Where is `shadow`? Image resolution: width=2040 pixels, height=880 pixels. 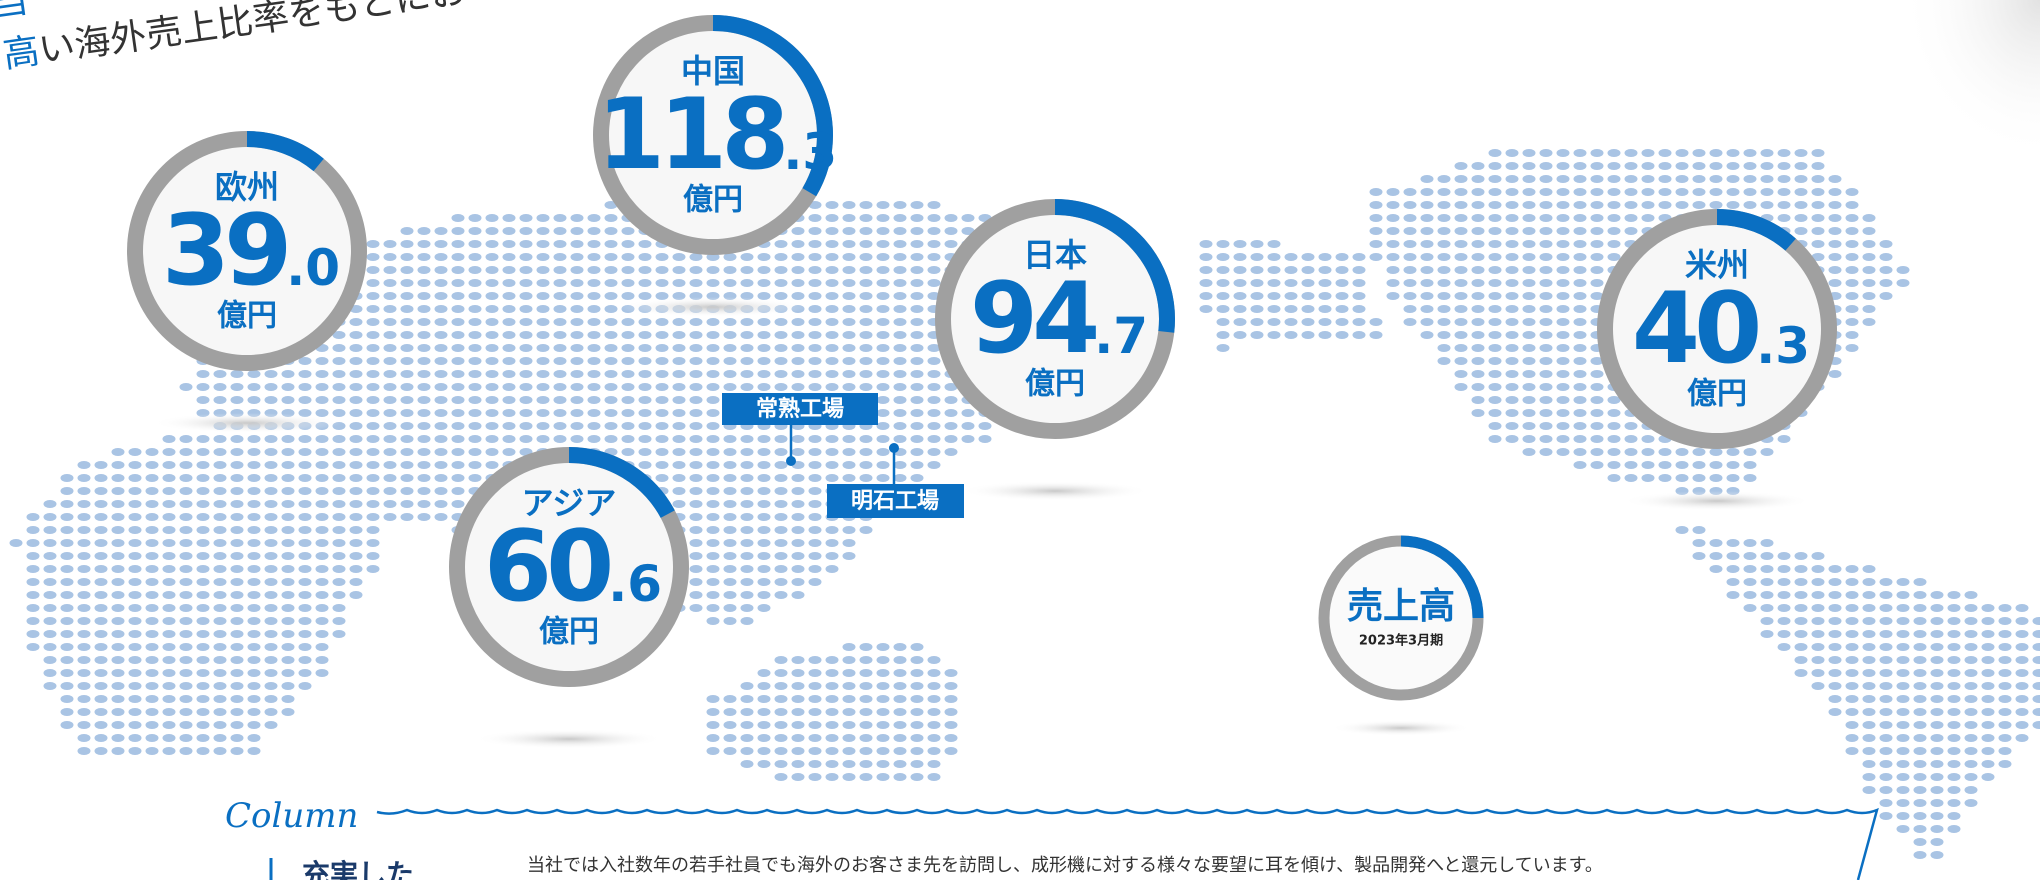 shadow is located at coordinates (713, 307).